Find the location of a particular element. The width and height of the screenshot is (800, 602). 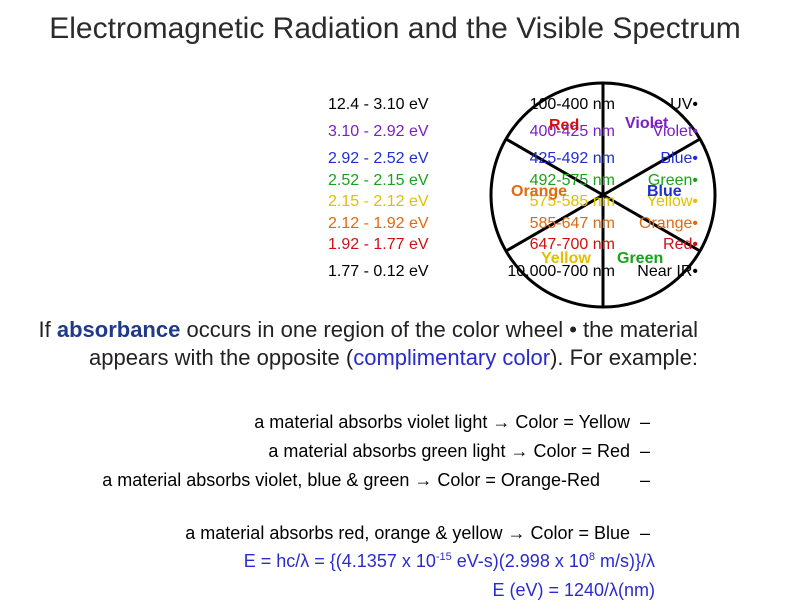

label-yellow: Yellow• is located at coordinates (672, 201).